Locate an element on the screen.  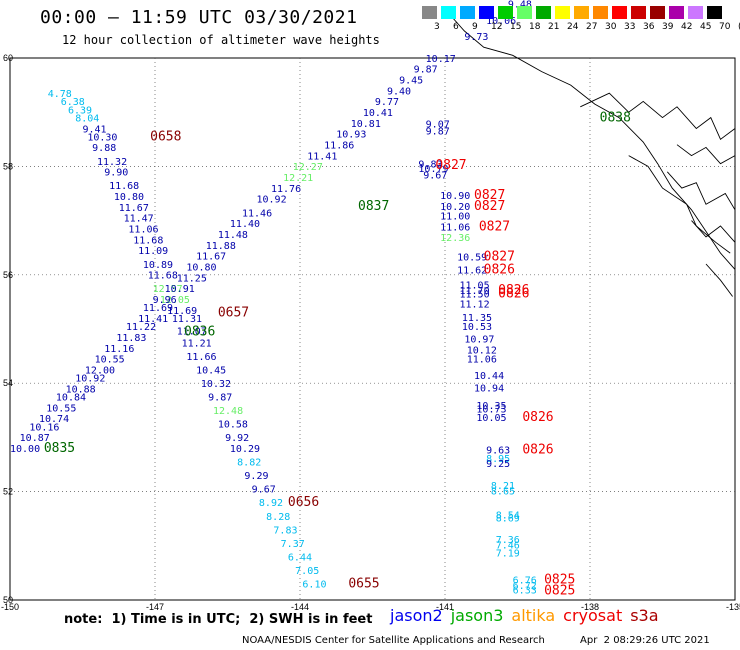
wave-height-label: 11.22 is located at coordinates (141, 327).